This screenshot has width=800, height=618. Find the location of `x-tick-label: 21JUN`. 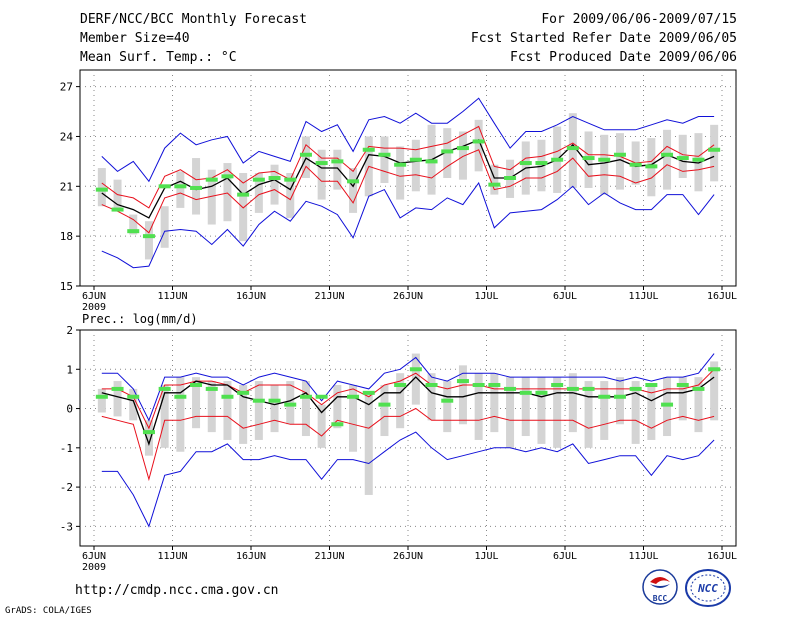

x-tick-label: 21JUN is located at coordinates (329, 556).